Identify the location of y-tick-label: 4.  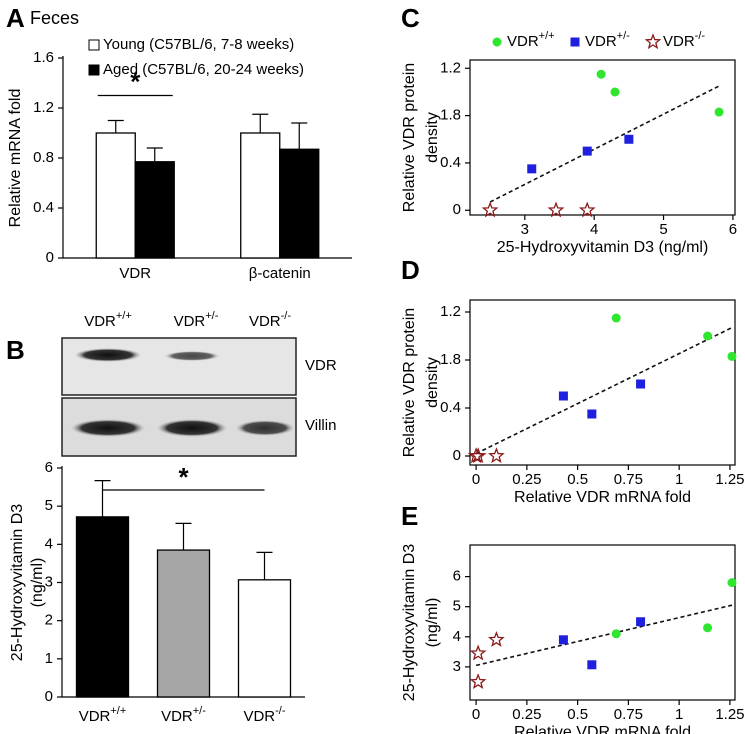
(49, 543).